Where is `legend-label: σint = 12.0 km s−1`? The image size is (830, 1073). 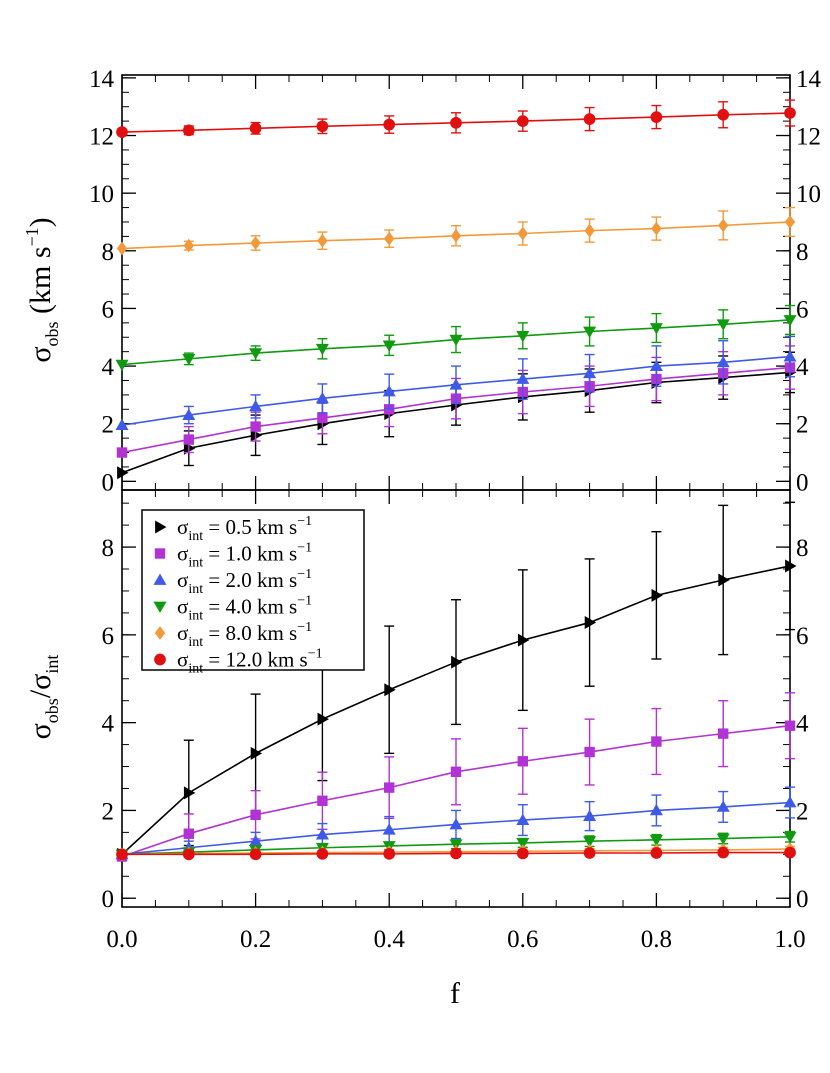 legend-label: σint = 12.0 km s−1 is located at coordinates (250, 662).